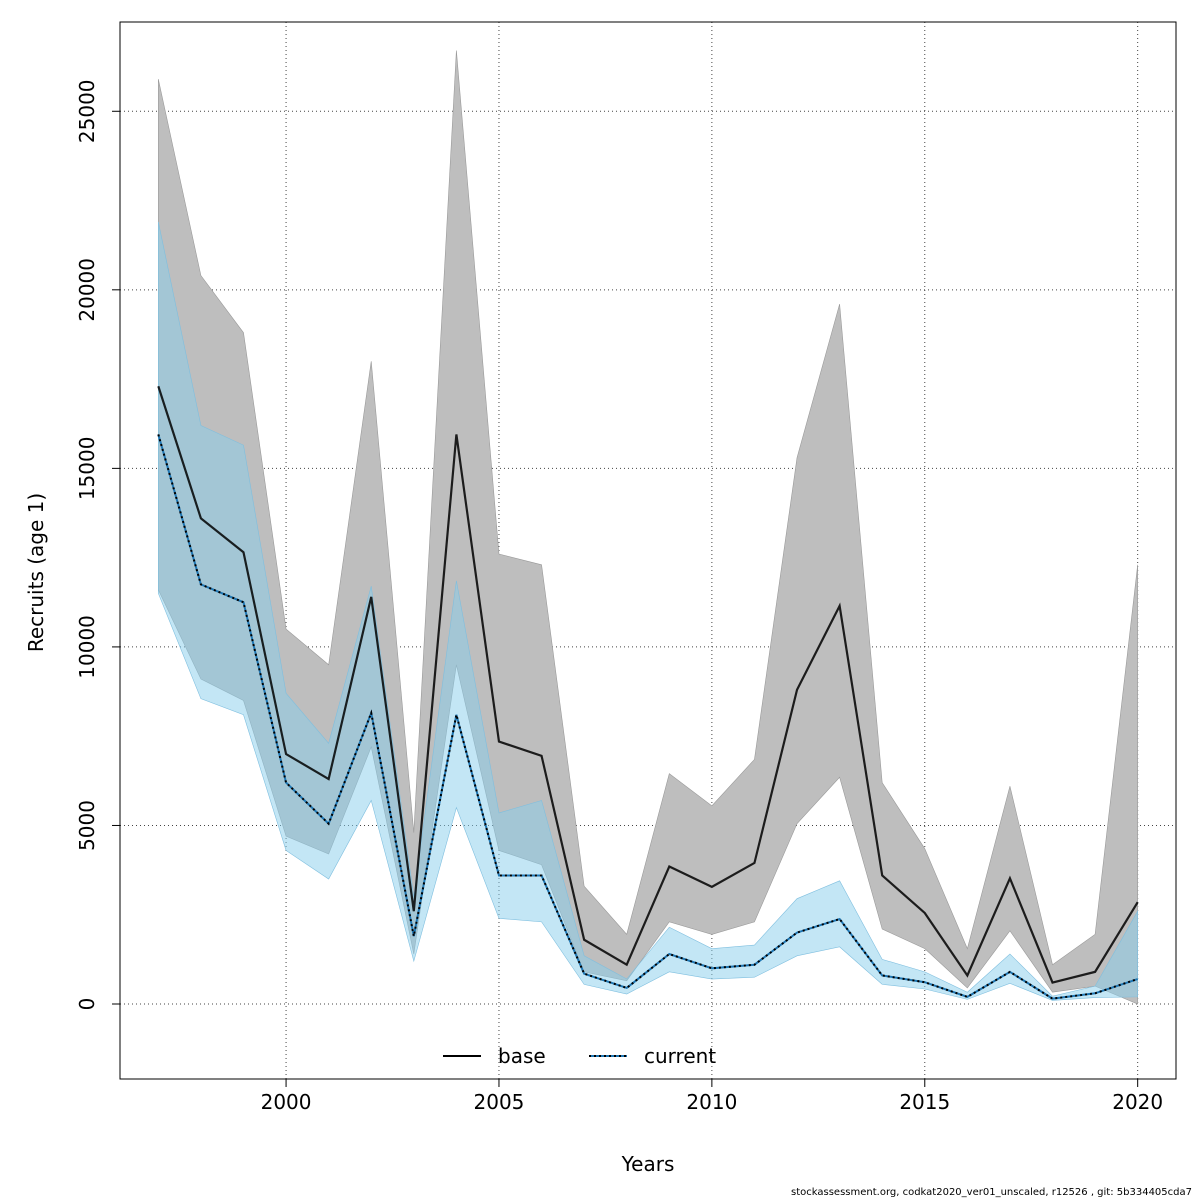  Describe the element at coordinates (87, 111) in the screenshot. I see `y-tick-label-25000: 25000` at that location.